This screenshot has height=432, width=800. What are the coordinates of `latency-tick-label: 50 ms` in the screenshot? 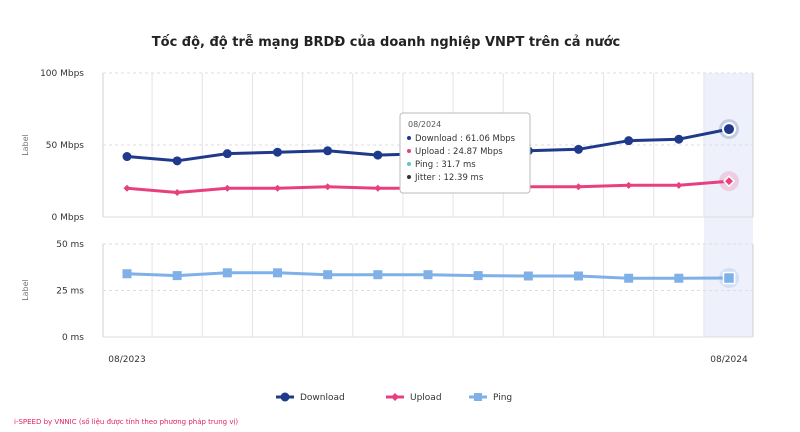 It's located at (70, 245).